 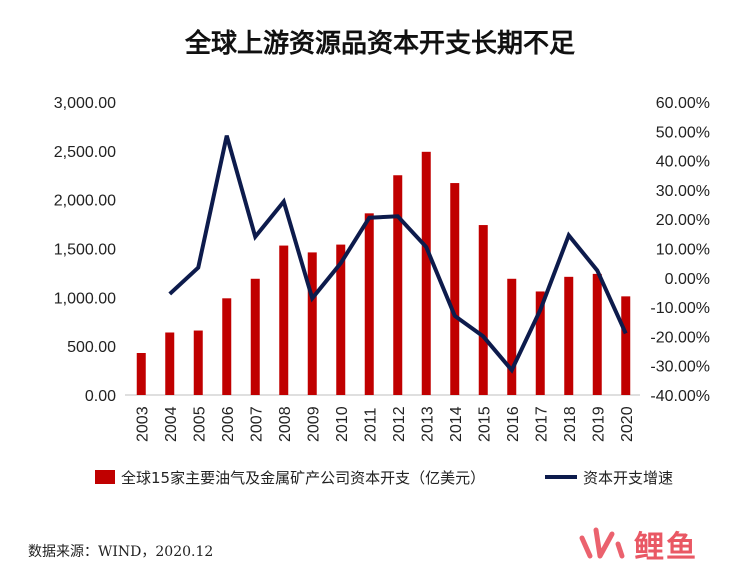 I want to click on right-tick-label: -40.00%, so click(x=680, y=396).